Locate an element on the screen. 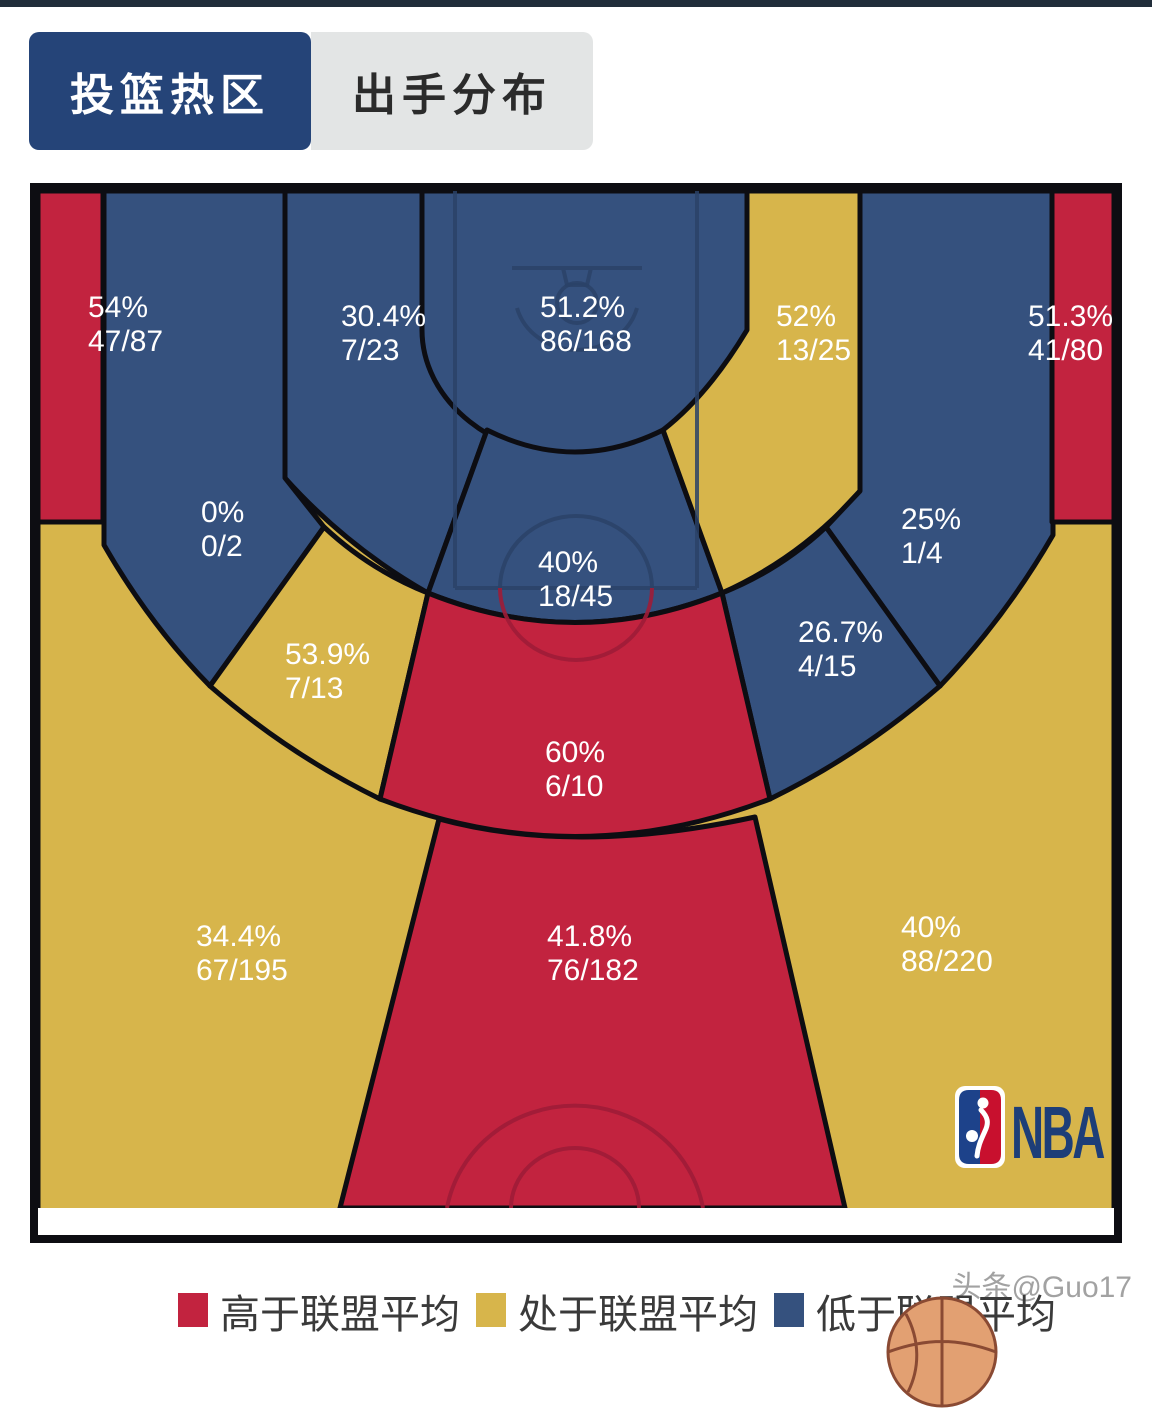 This screenshot has width=1152, height=1408. svg-text: 54% is located at coordinates (118, 307).